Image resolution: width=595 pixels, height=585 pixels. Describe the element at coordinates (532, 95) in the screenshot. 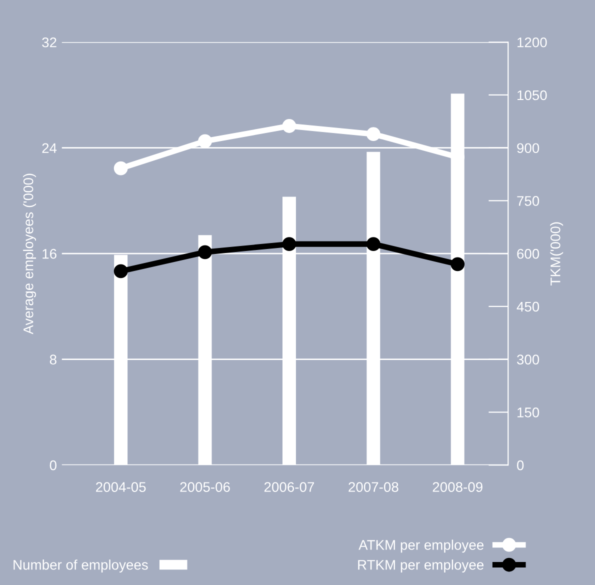

I see `y2-tick-label: 1050` at that location.